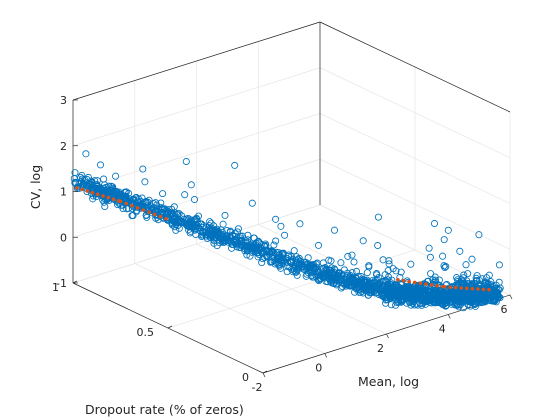 Image resolution: width=560 pixels, height=420 pixels. What do you see at coordinates (442, 329) in the screenshot?
I see `x-tick-label: 4` at bounding box center [442, 329].